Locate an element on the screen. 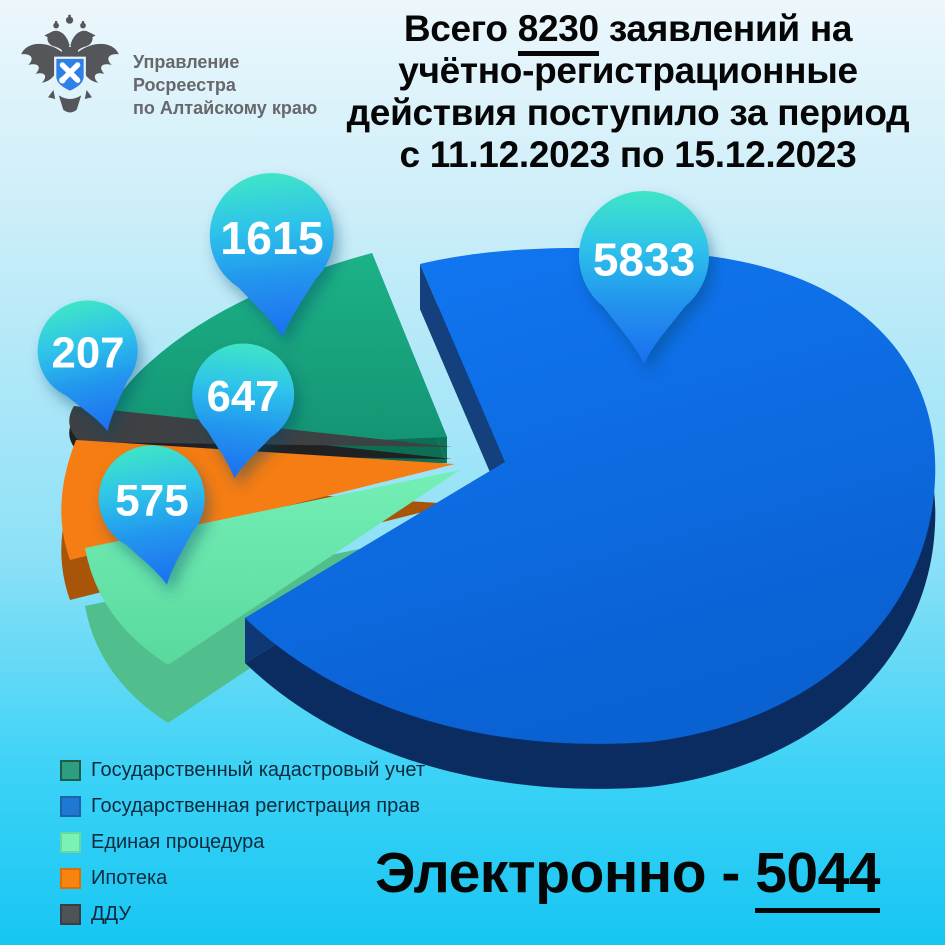  callout-value-1615: 1615 is located at coordinates (271, 238).